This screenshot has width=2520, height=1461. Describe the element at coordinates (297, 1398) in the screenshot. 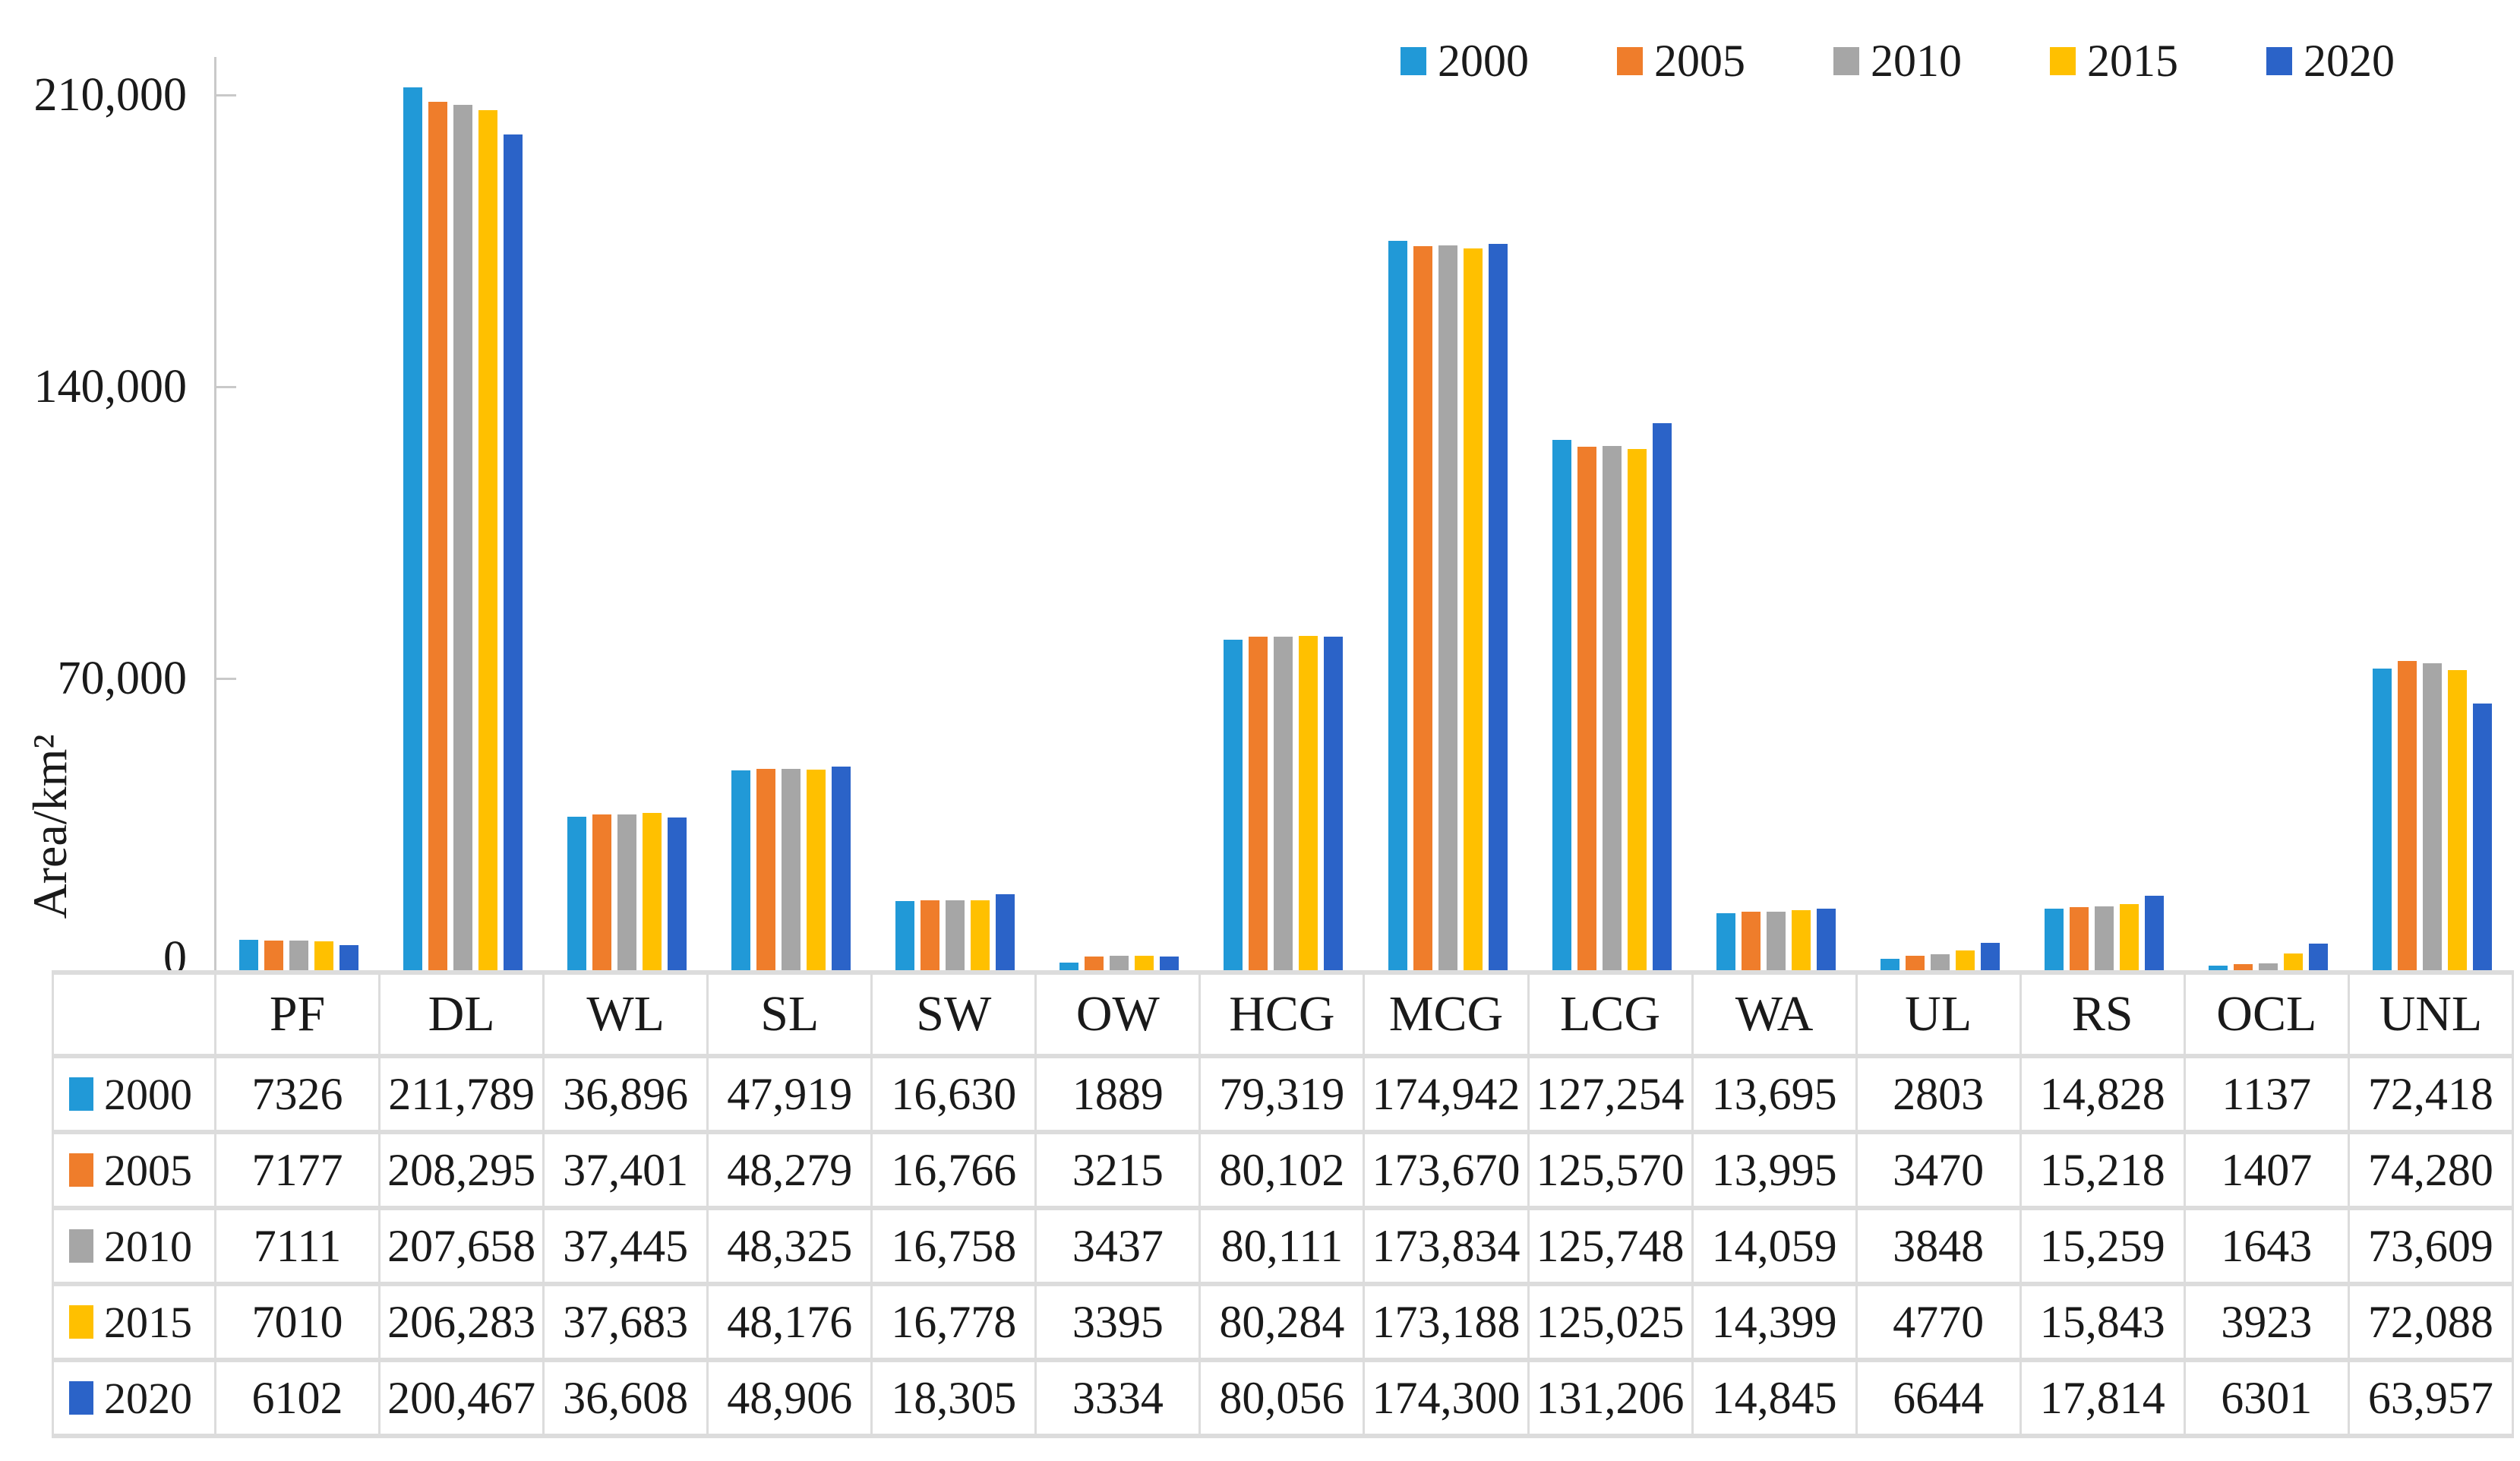

I see `cell-2020-pf: 6102` at that location.